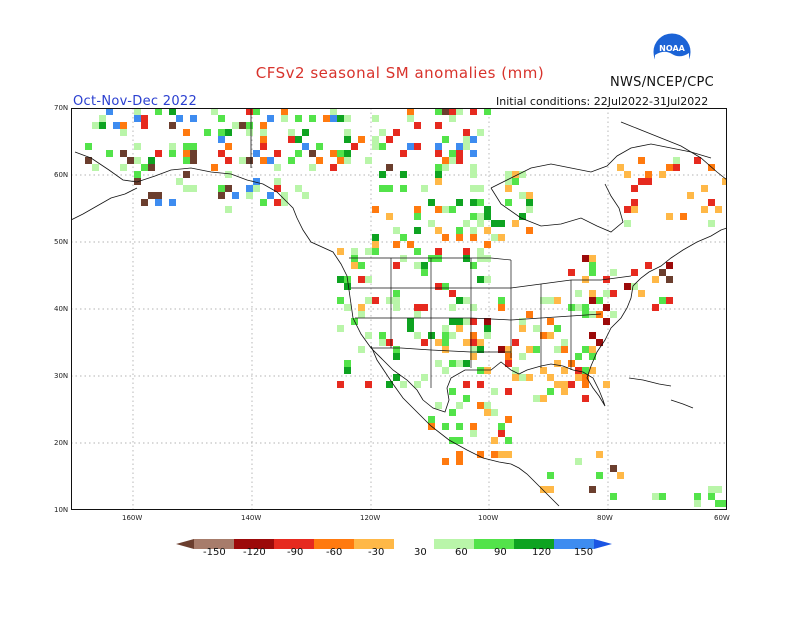  I want to click on lat-label: 50N, so click(61, 242).